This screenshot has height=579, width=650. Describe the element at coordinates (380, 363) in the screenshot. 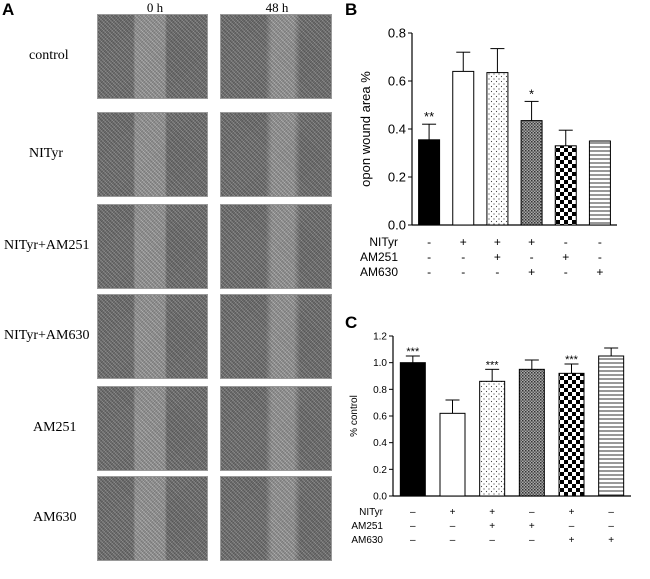

I see `y-tick-label: 1.0` at that location.